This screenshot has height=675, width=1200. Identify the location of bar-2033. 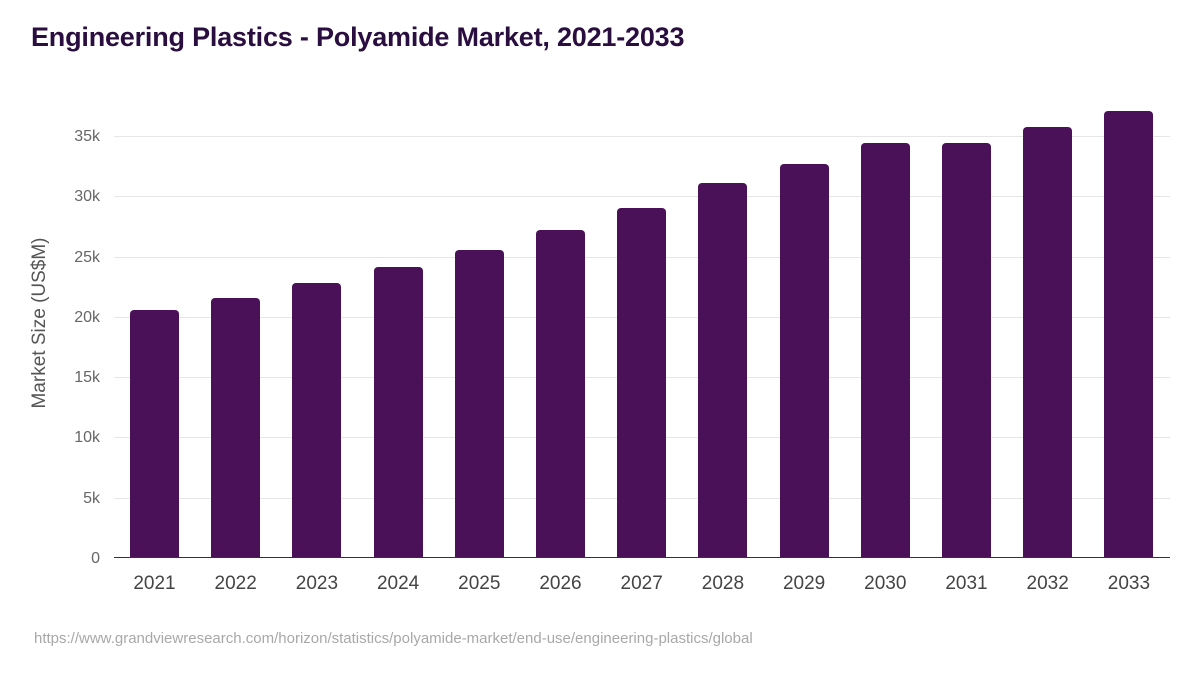
(1129, 334).